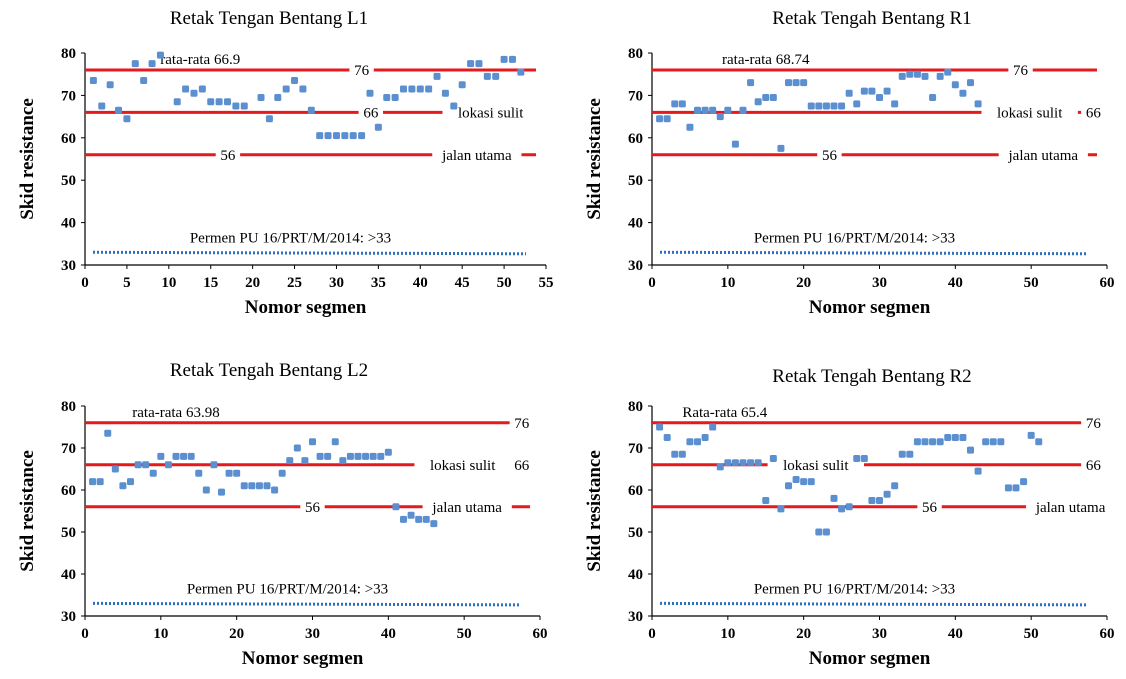 The height and width of the screenshot is (679, 1126). I want to click on x-tick-label: 40, so click(955, 634).